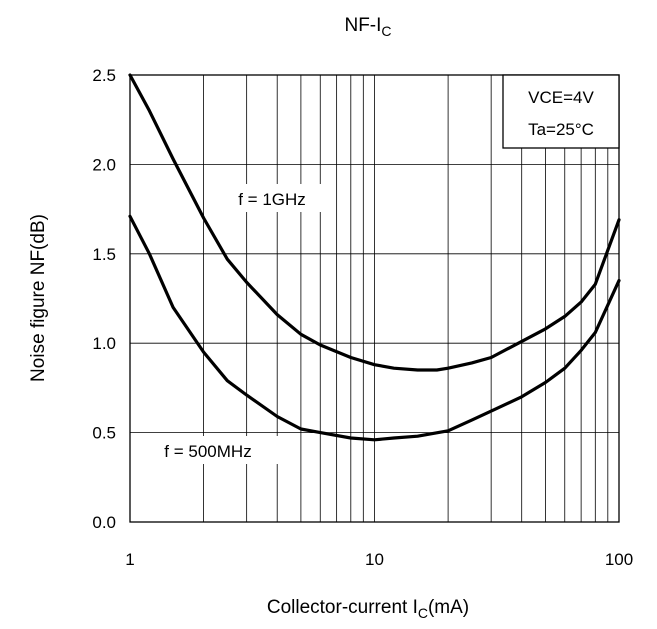  Describe the element at coordinates (104, 522) in the screenshot. I see `y-tick-label: 0.0` at that location.